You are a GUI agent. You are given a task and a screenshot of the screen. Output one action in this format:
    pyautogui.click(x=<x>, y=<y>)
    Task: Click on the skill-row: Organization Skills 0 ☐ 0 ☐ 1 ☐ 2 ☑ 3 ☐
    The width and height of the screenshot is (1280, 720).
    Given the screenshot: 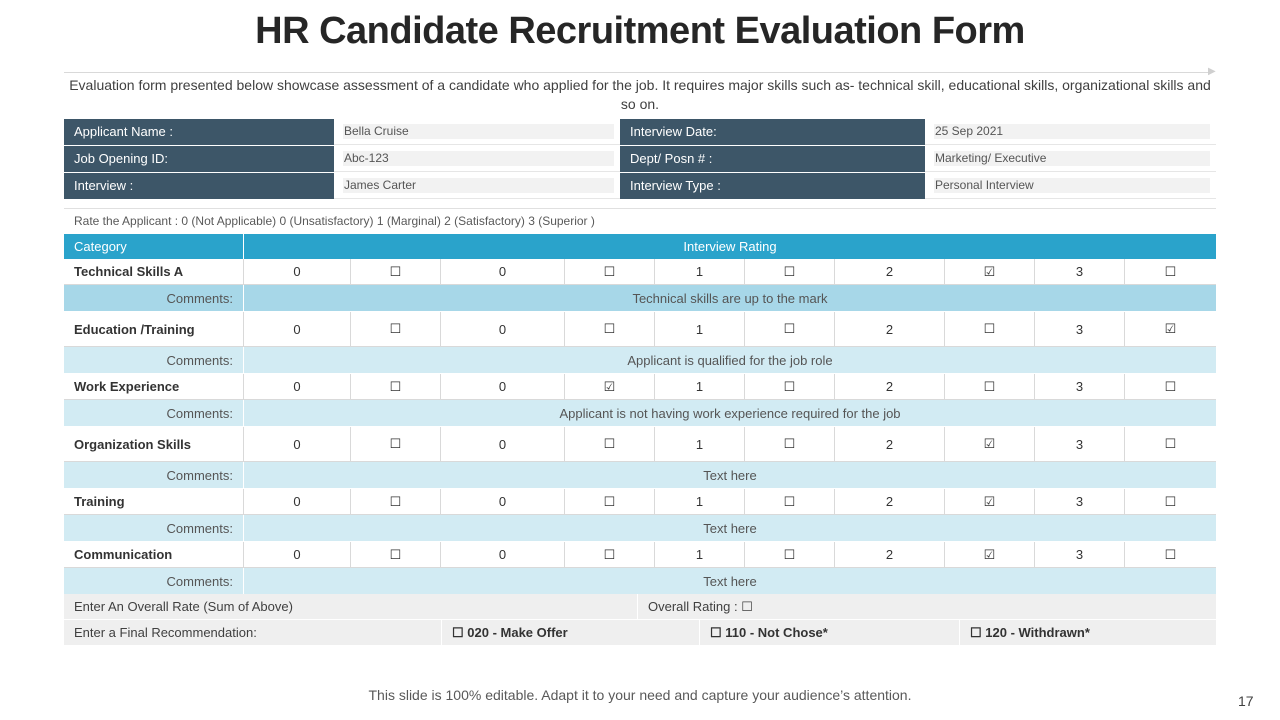 What is the action you would take?
    pyautogui.click(x=640, y=444)
    